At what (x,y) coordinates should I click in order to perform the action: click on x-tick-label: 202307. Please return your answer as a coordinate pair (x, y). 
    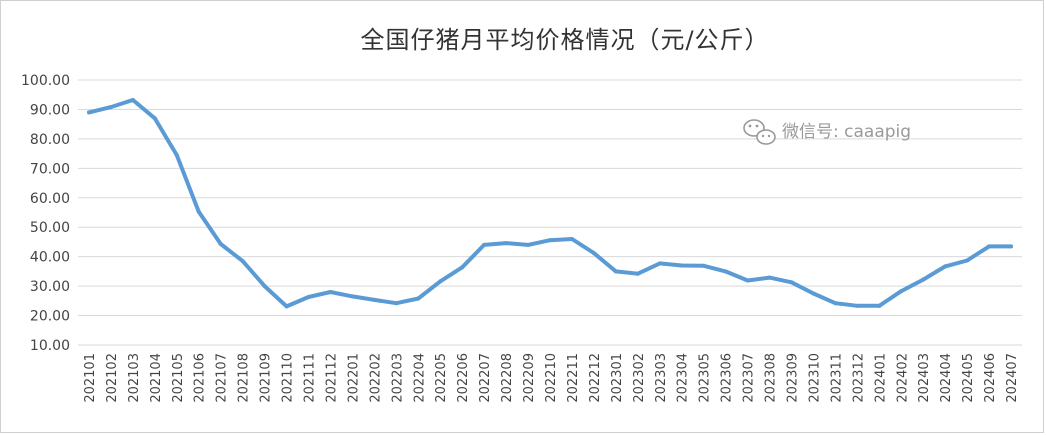
    Looking at the image, I should click on (749, 378).